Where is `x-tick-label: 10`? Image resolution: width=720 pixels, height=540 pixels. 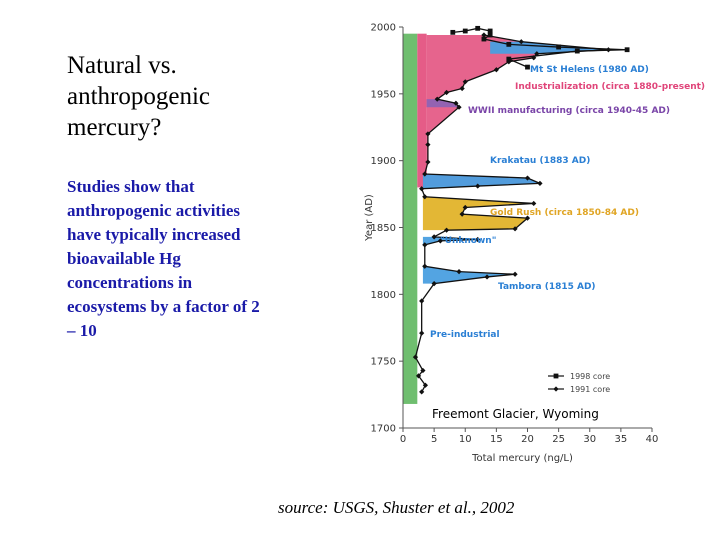 x-tick-label: 10 is located at coordinates (465, 439).